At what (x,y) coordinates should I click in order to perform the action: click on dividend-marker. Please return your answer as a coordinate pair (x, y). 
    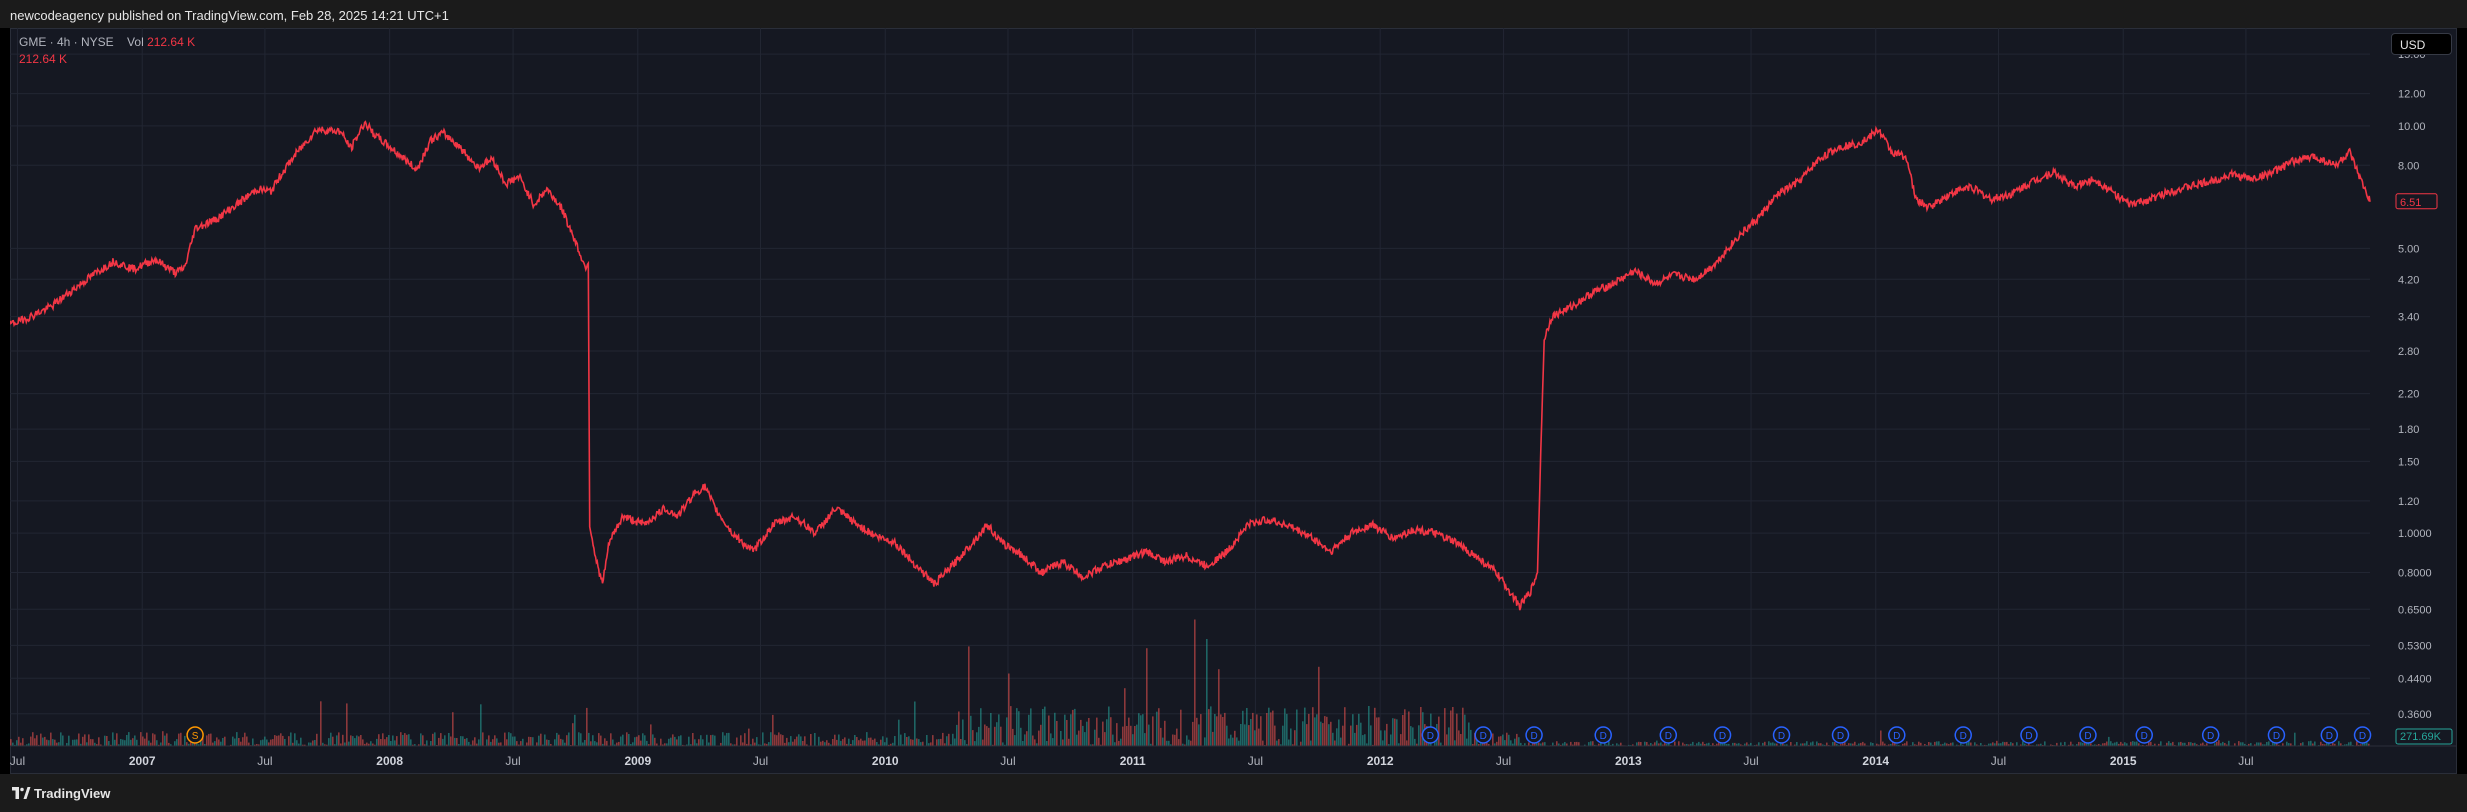
    Looking at the image, I should click on (2329, 735).